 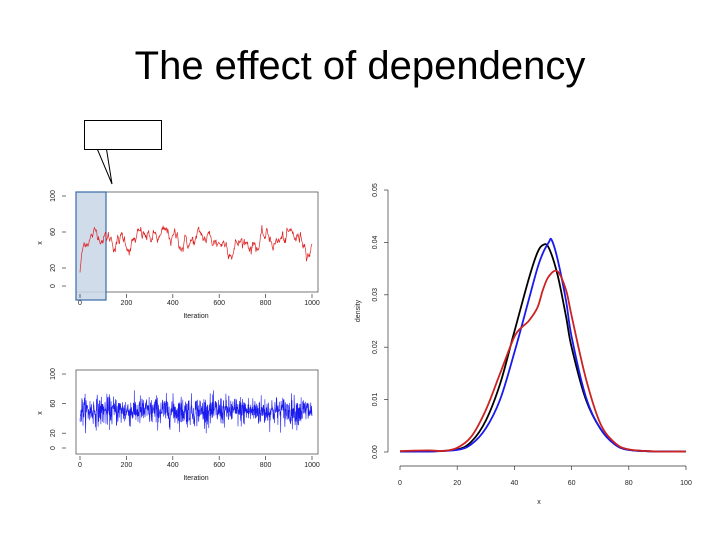 I want to click on x-tick-label: 40, so click(x=515, y=483).